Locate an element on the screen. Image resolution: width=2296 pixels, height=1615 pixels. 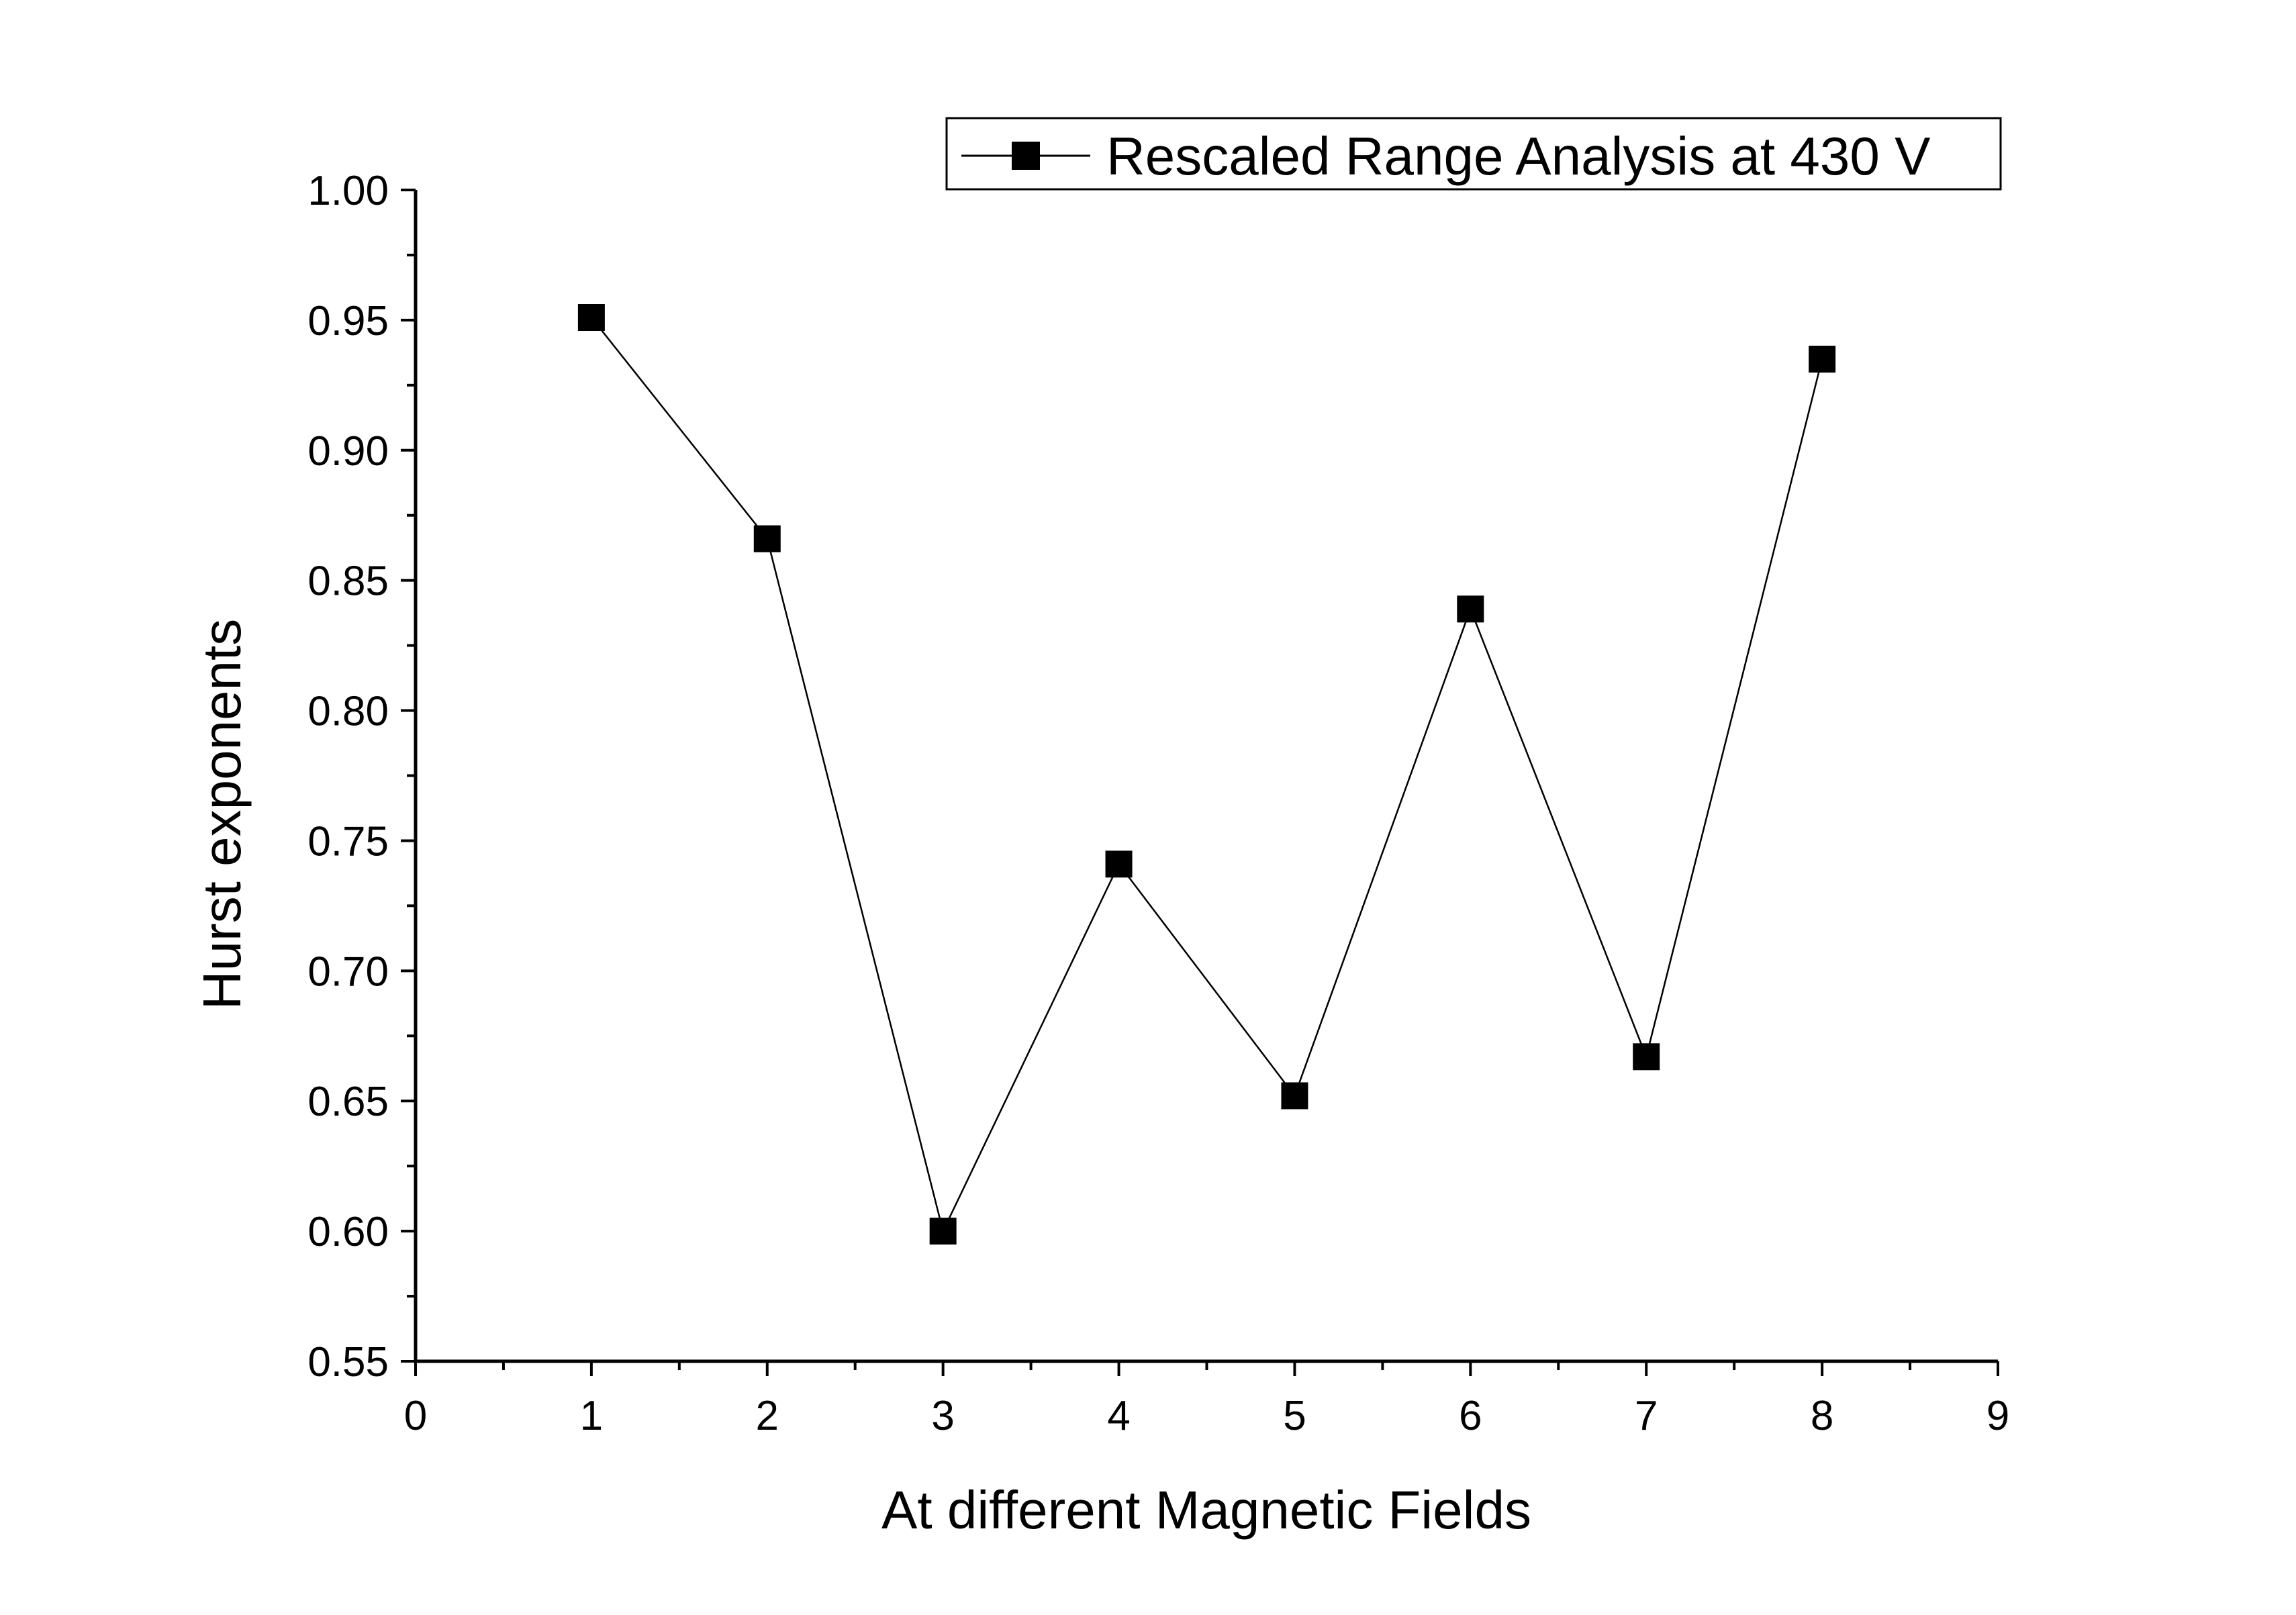
y-tick-label: 0.75 is located at coordinates (348, 842).